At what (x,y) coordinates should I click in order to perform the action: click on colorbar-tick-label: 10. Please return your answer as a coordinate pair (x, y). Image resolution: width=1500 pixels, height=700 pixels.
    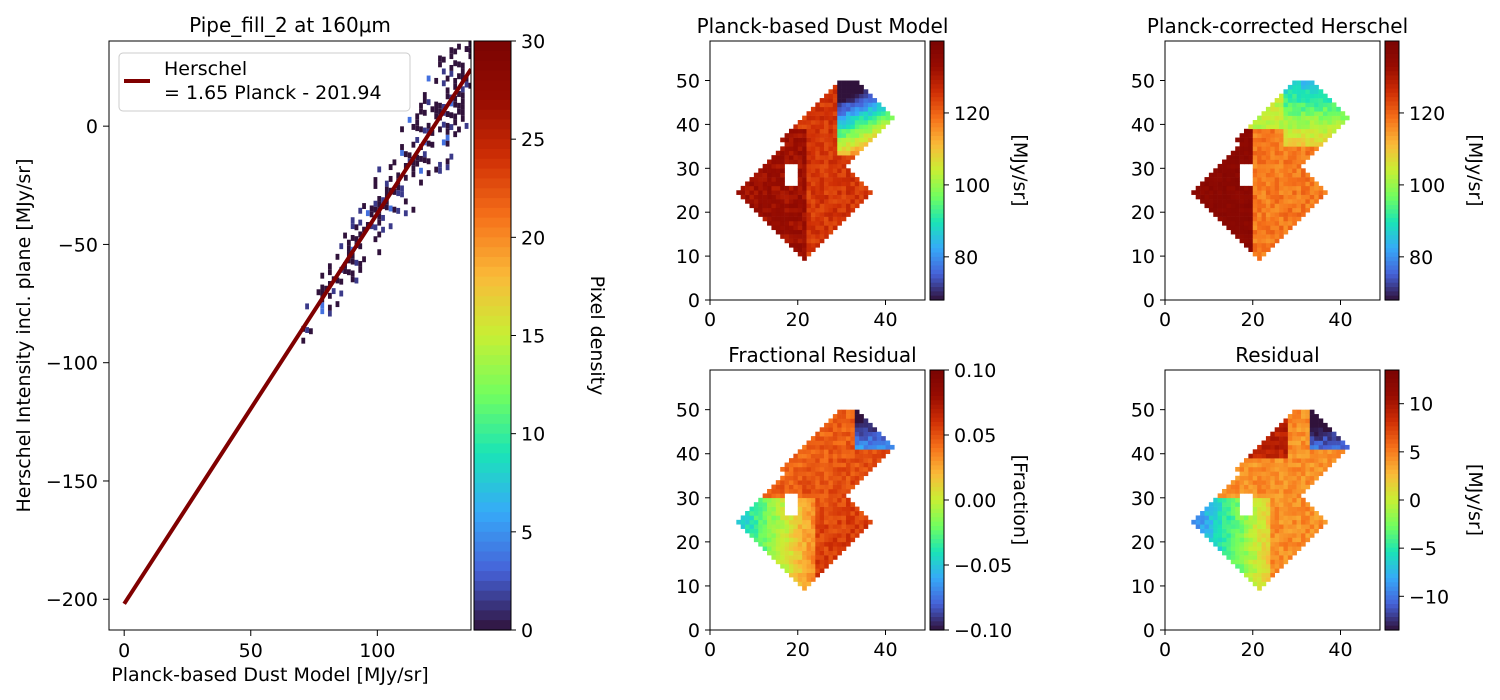
    Looking at the image, I should click on (1421, 405).